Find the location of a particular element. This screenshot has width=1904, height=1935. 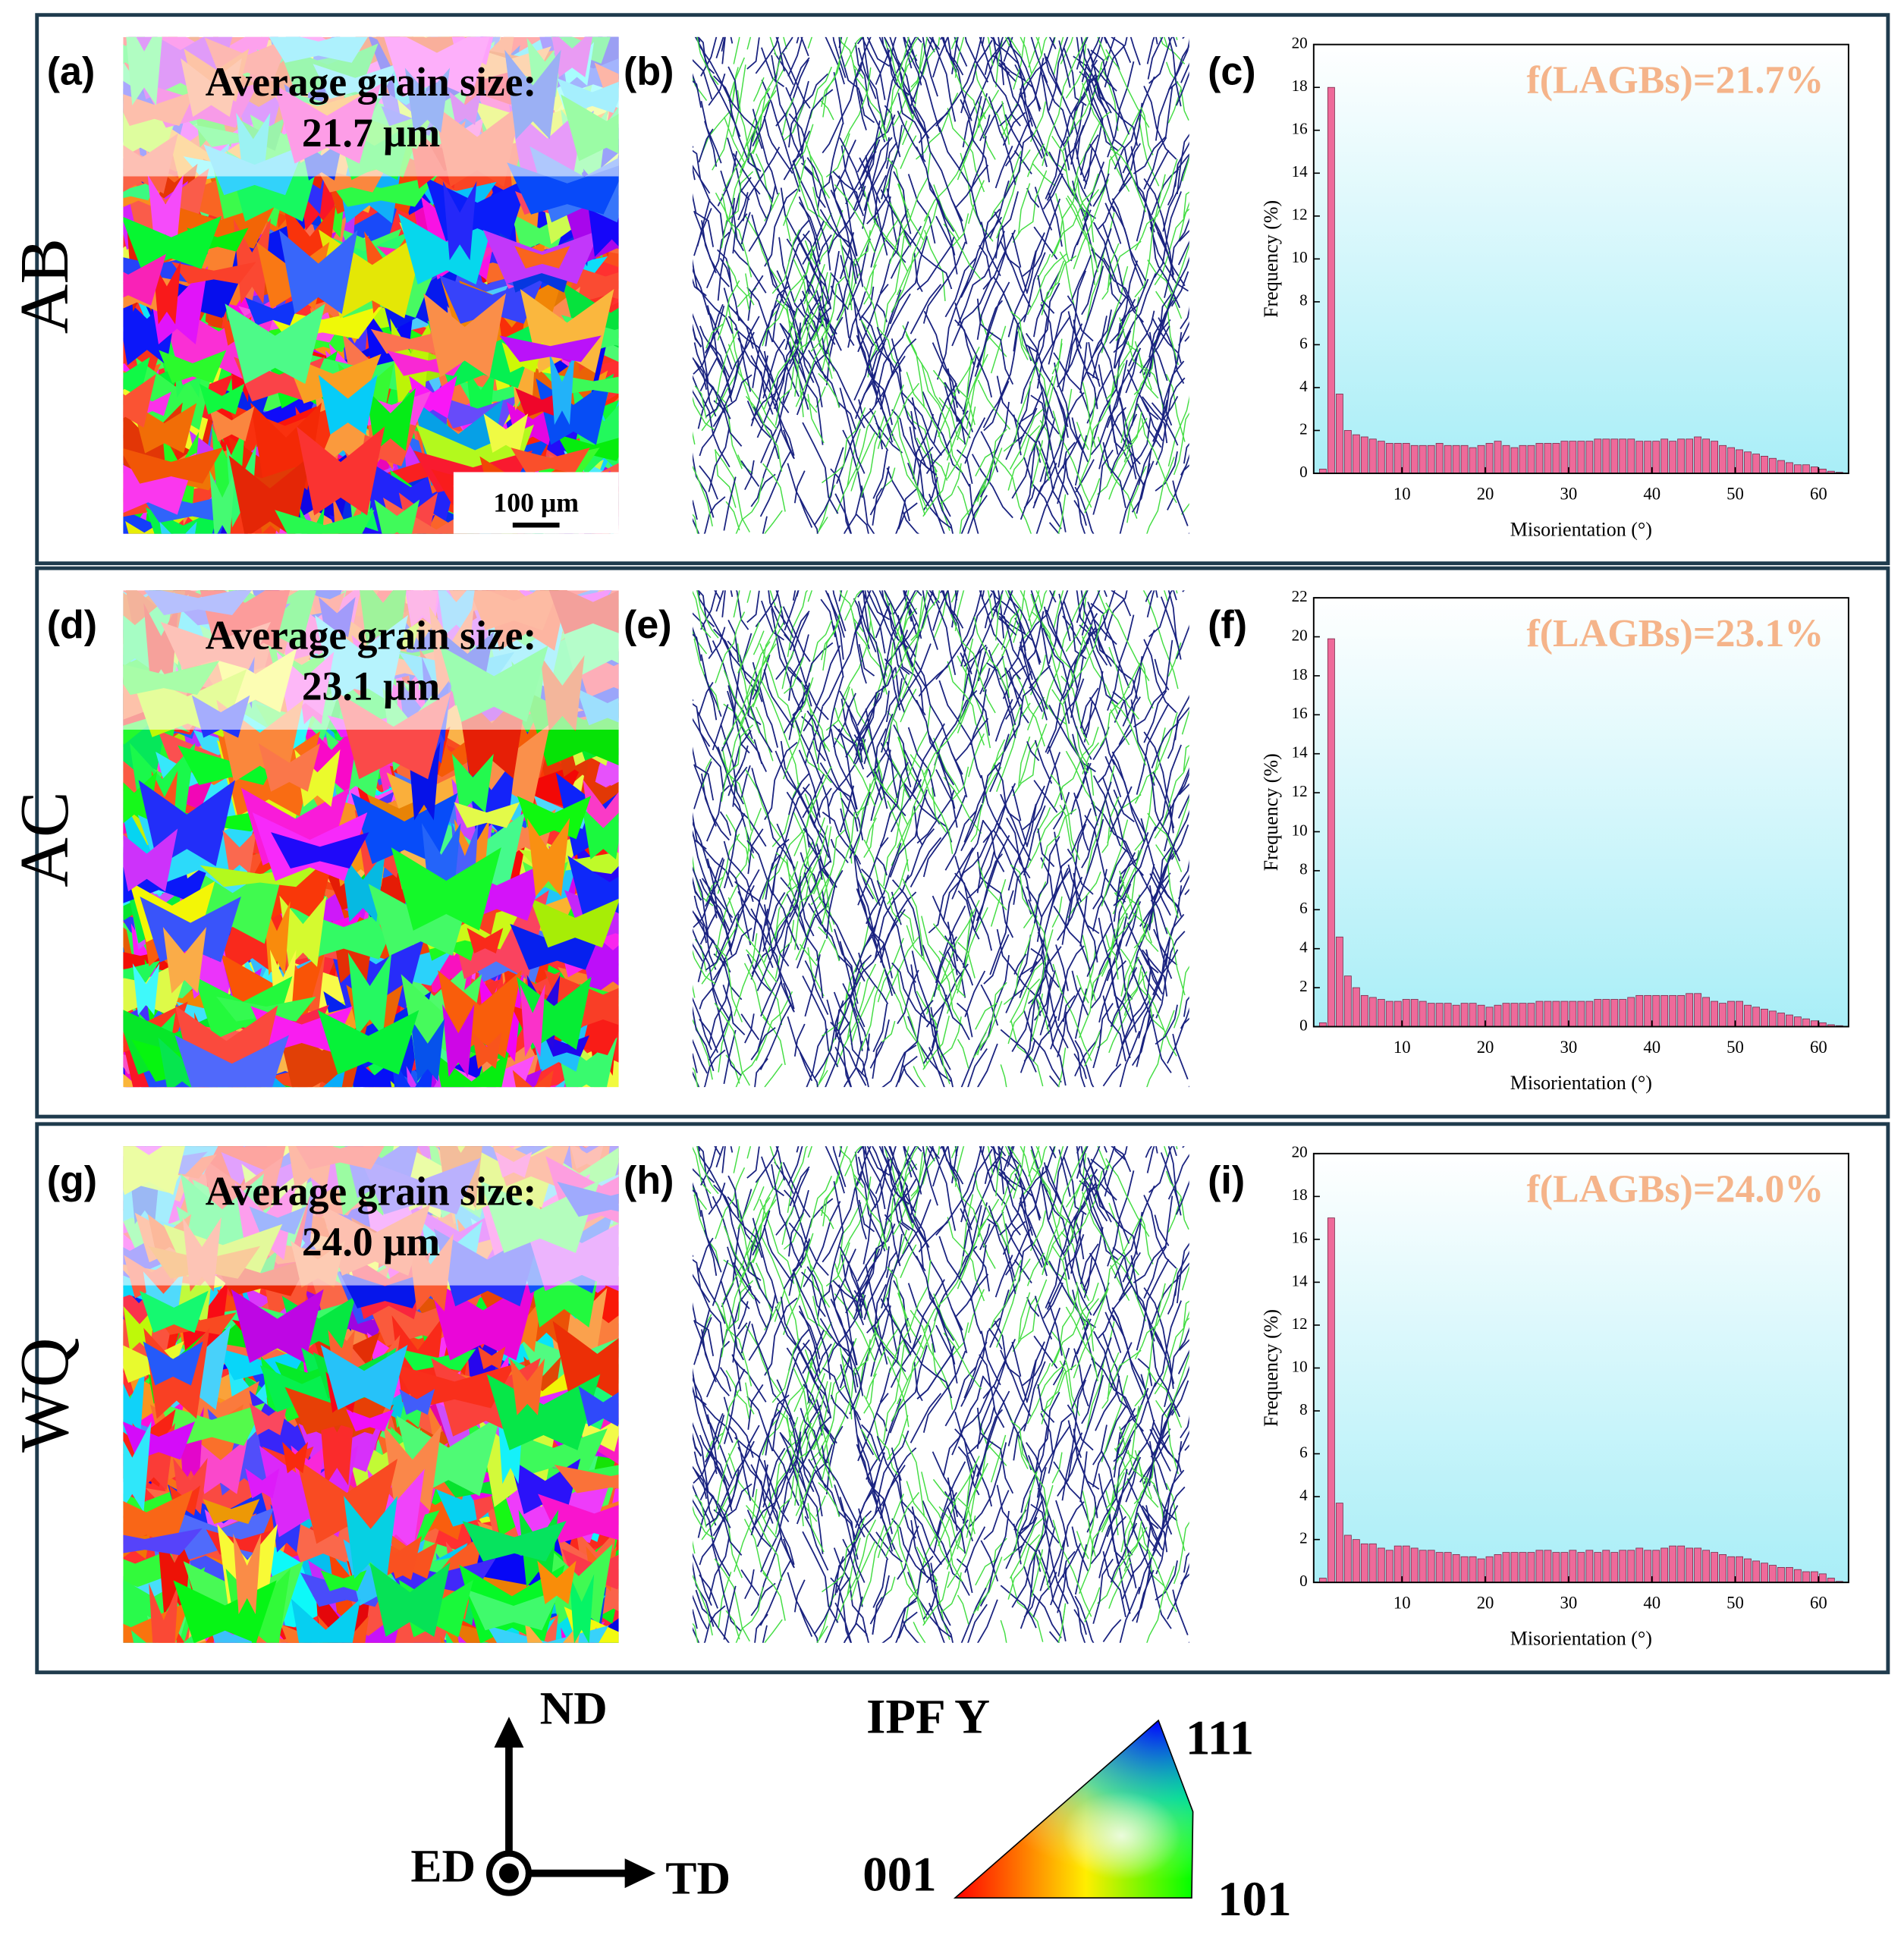

y-tick-label: 4 is located at coordinates (1303, 386).